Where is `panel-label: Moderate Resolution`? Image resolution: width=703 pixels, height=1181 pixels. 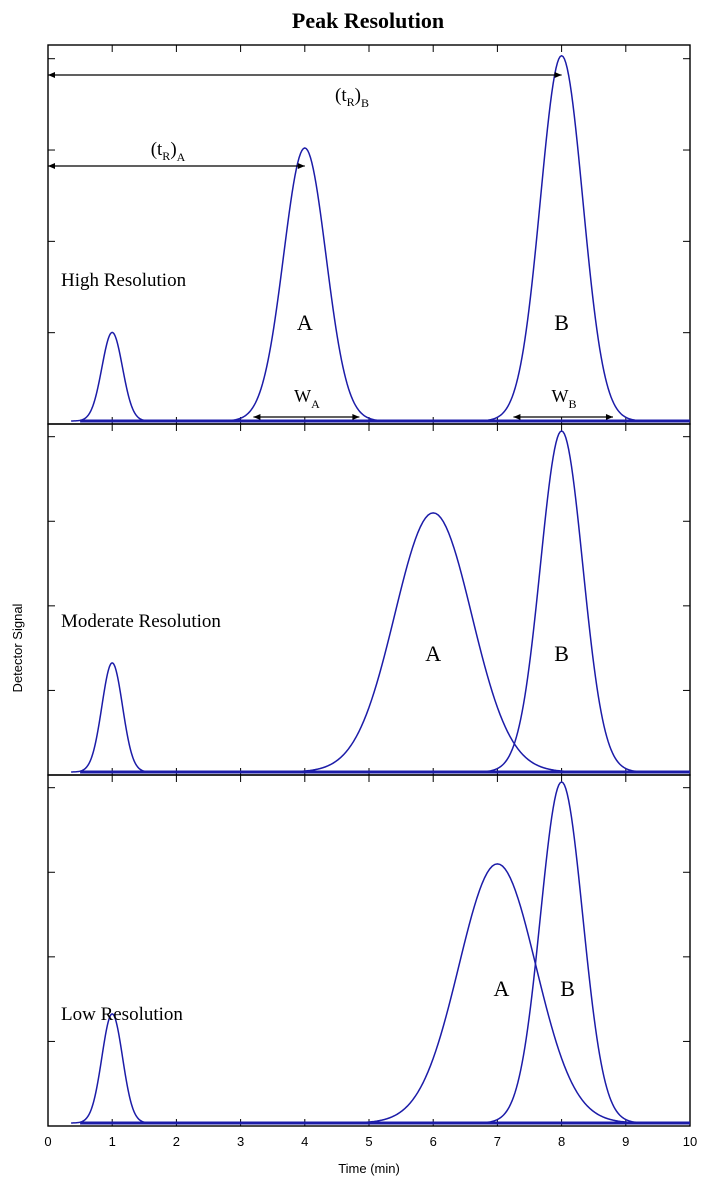 panel-label: Moderate Resolution is located at coordinates (141, 621).